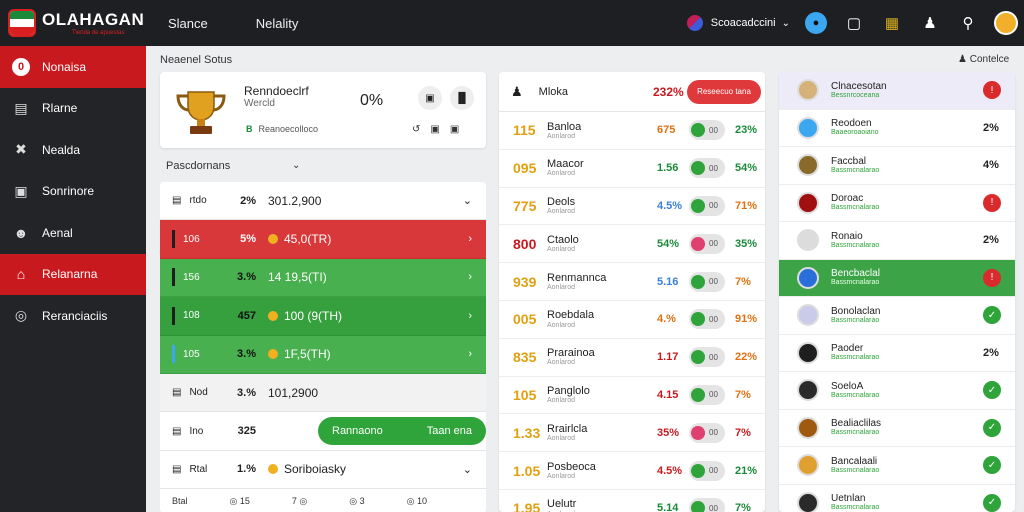 The height and width of the screenshot is (512, 1024). I want to click on market-row: 106 5% 45,0(TR) ›, so click(323, 239).